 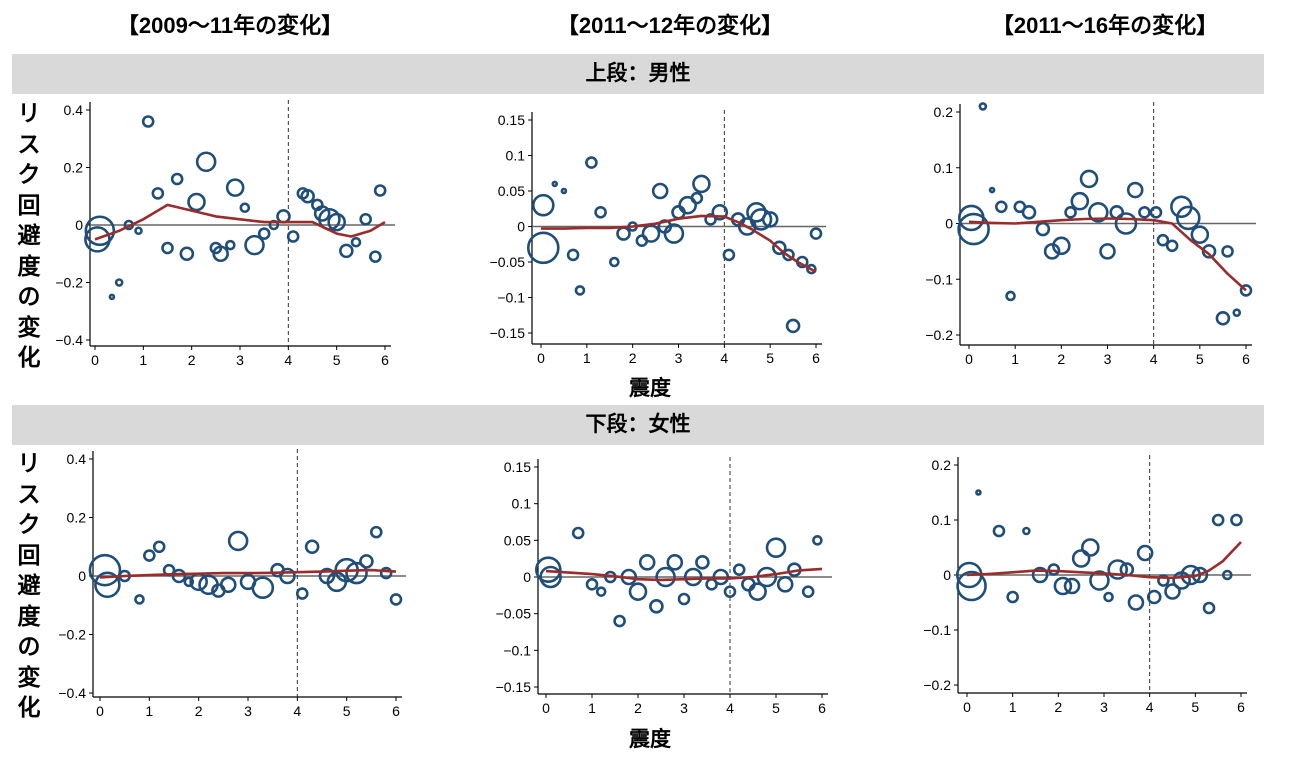 I want to click on fit-line, so click(x=684, y=574).